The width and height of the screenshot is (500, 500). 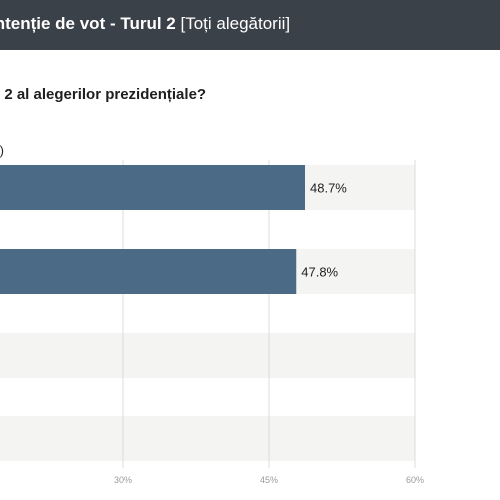 I want to click on chart-title-subtitle: [Toți alegătorii], so click(x=235, y=23).